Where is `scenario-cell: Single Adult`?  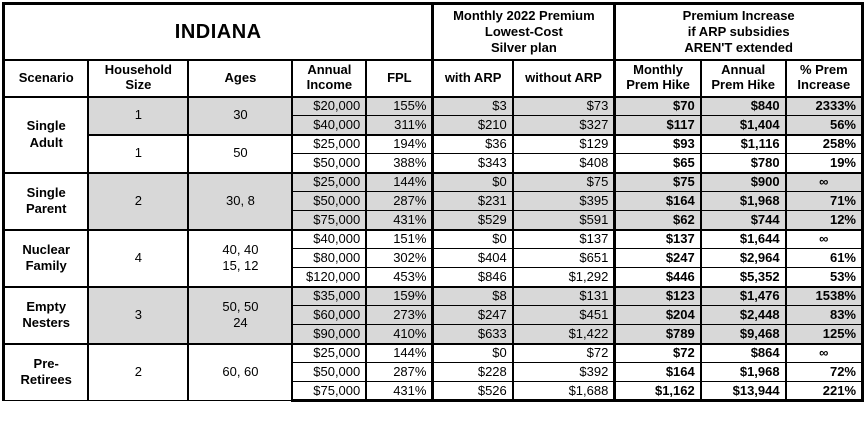 scenario-cell: Single Adult is located at coordinates (46, 134).